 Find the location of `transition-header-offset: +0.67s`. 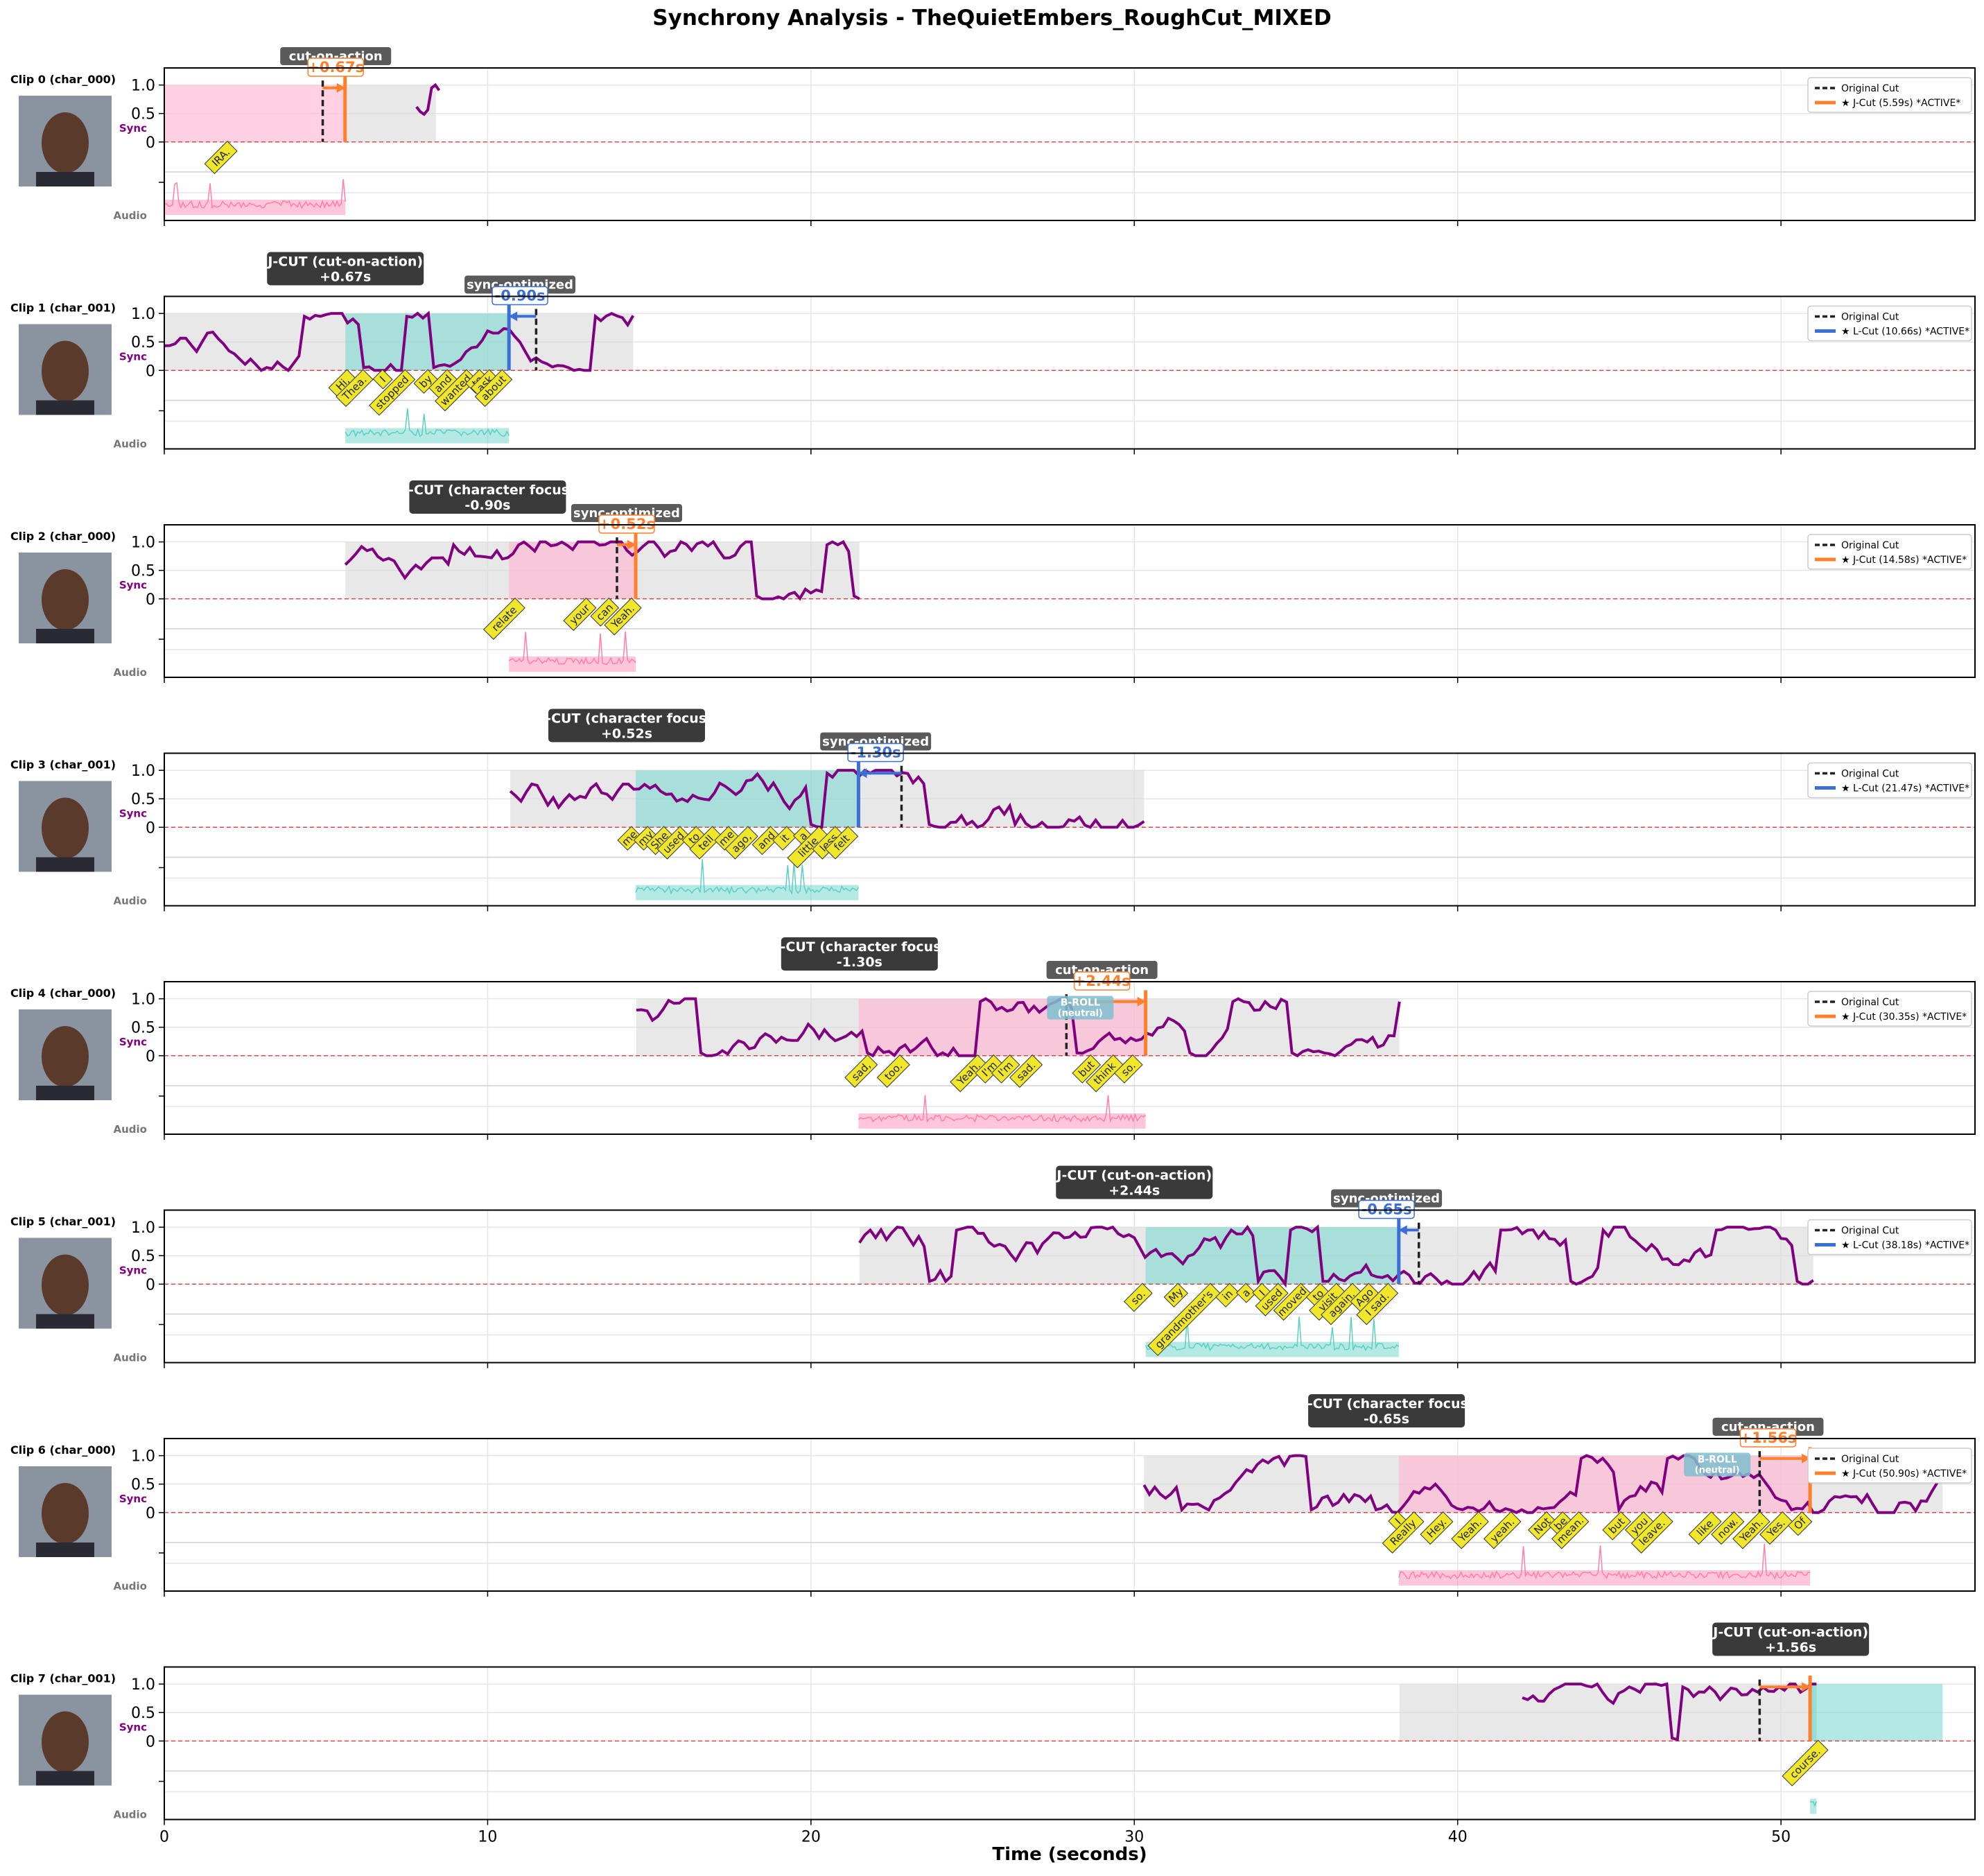

transition-header-offset: +0.67s is located at coordinates (345, 277).